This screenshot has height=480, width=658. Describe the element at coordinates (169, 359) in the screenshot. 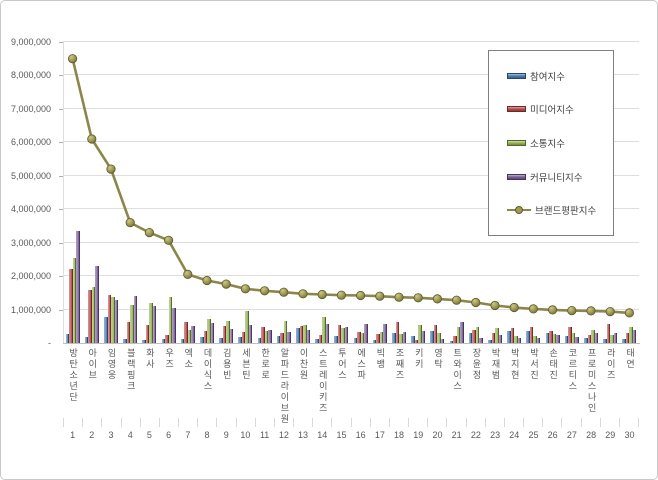

I see `category-label: 우즈` at that location.